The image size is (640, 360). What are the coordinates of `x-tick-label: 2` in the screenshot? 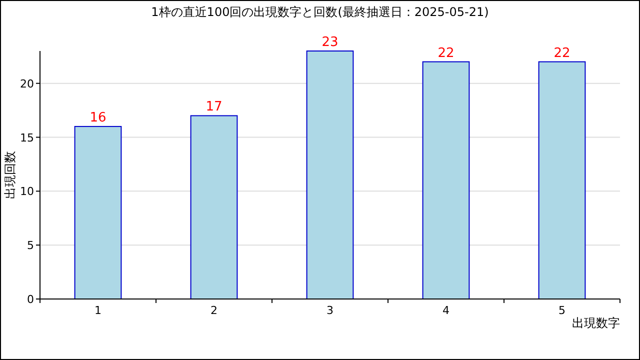 It's located at (214, 310).